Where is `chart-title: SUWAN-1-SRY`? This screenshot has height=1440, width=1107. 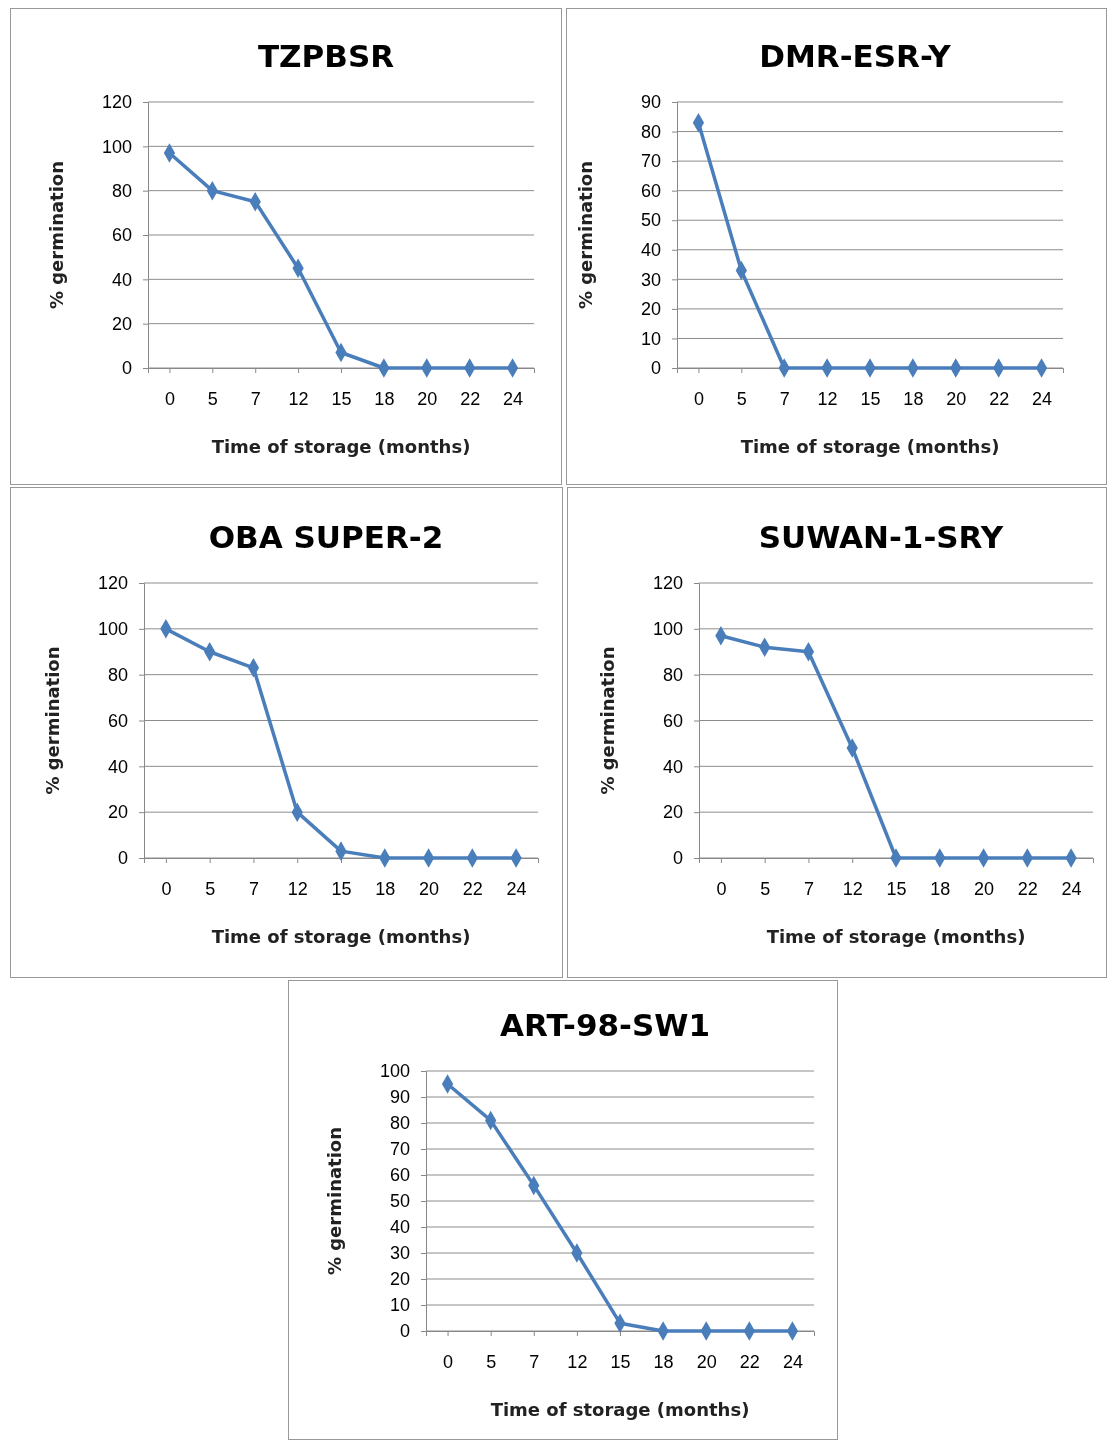
chart-title: SUWAN-1-SRY is located at coordinates (881, 537).